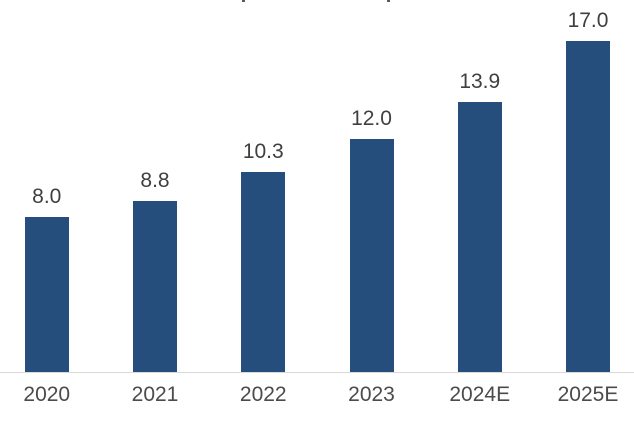 The width and height of the screenshot is (634, 422). I want to click on x-axis-label: 2024E, so click(480, 394).